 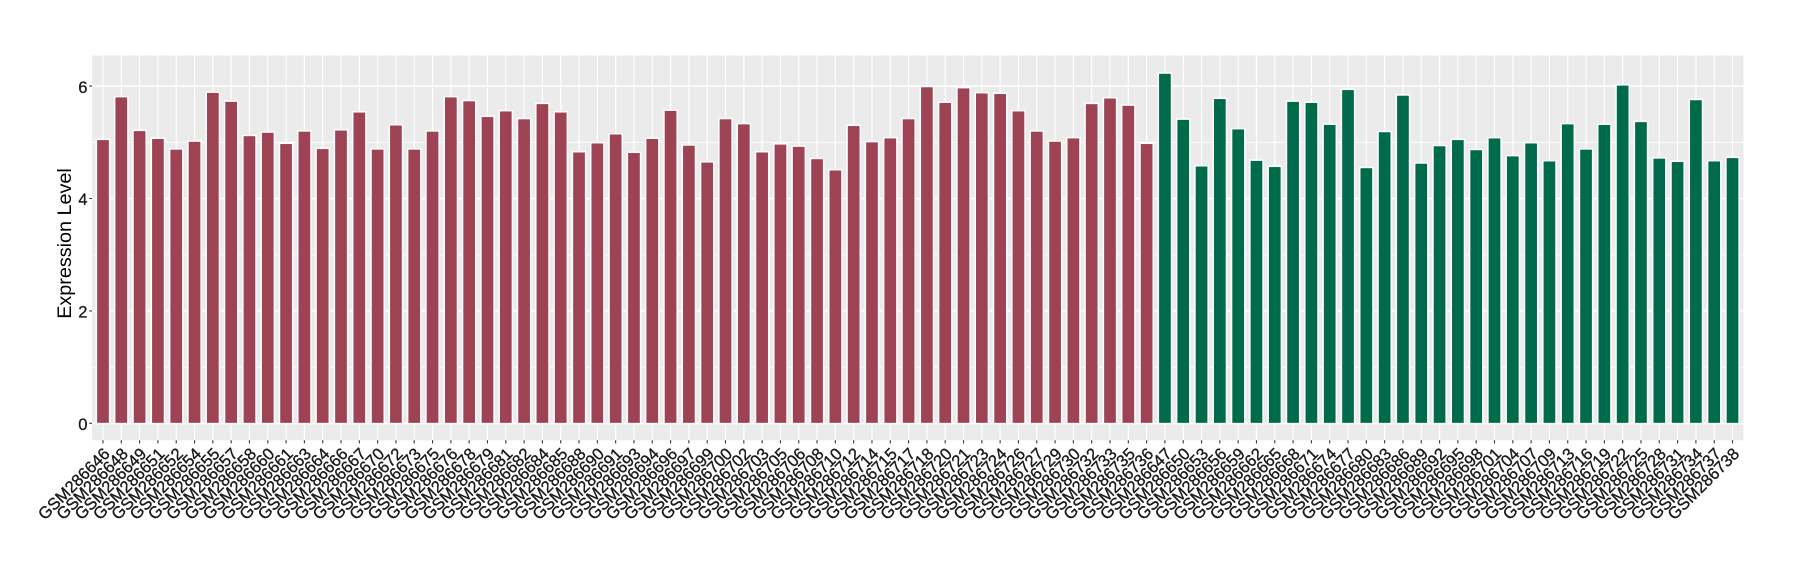 What do you see at coordinates (82, 424) in the screenshot?
I see `svg-text: 0` at bounding box center [82, 424].